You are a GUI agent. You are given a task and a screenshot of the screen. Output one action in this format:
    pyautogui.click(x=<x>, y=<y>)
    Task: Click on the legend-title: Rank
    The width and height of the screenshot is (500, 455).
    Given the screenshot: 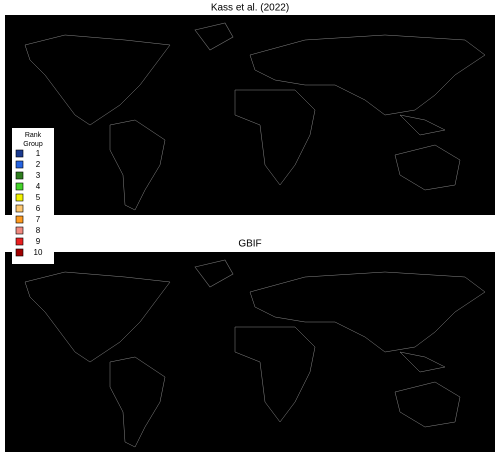 What is the action you would take?
    pyautogui.click(x=33, y=135)
    